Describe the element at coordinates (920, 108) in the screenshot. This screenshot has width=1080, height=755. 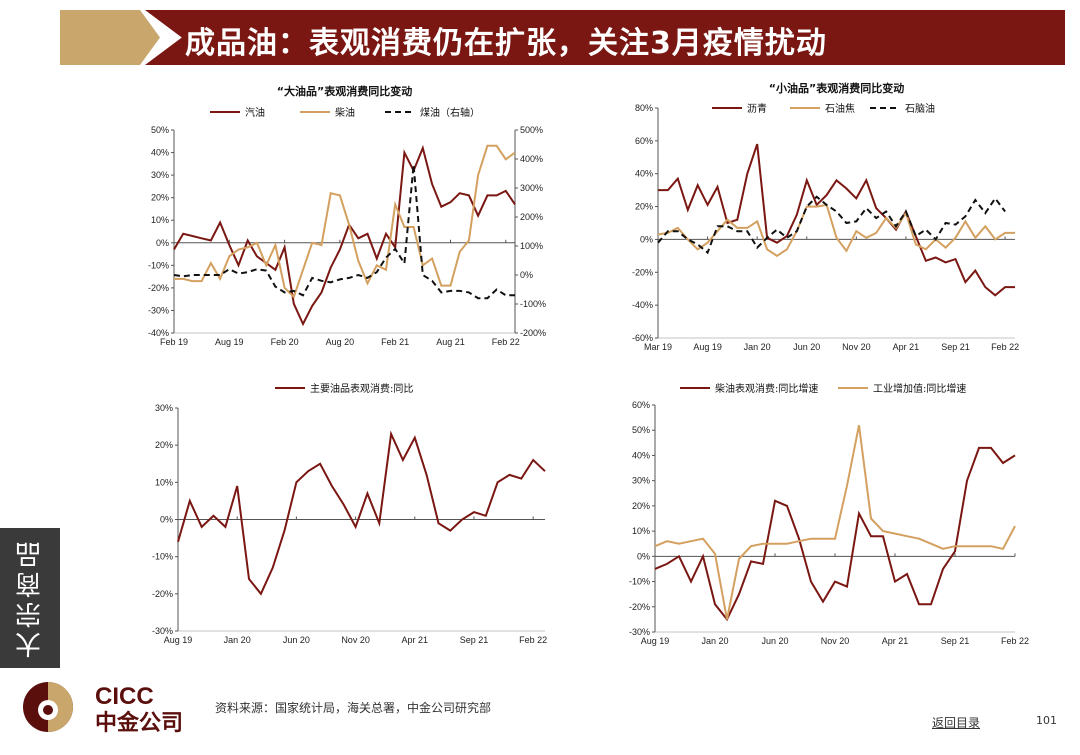
I see `legend-label: 石脑油` at that location.